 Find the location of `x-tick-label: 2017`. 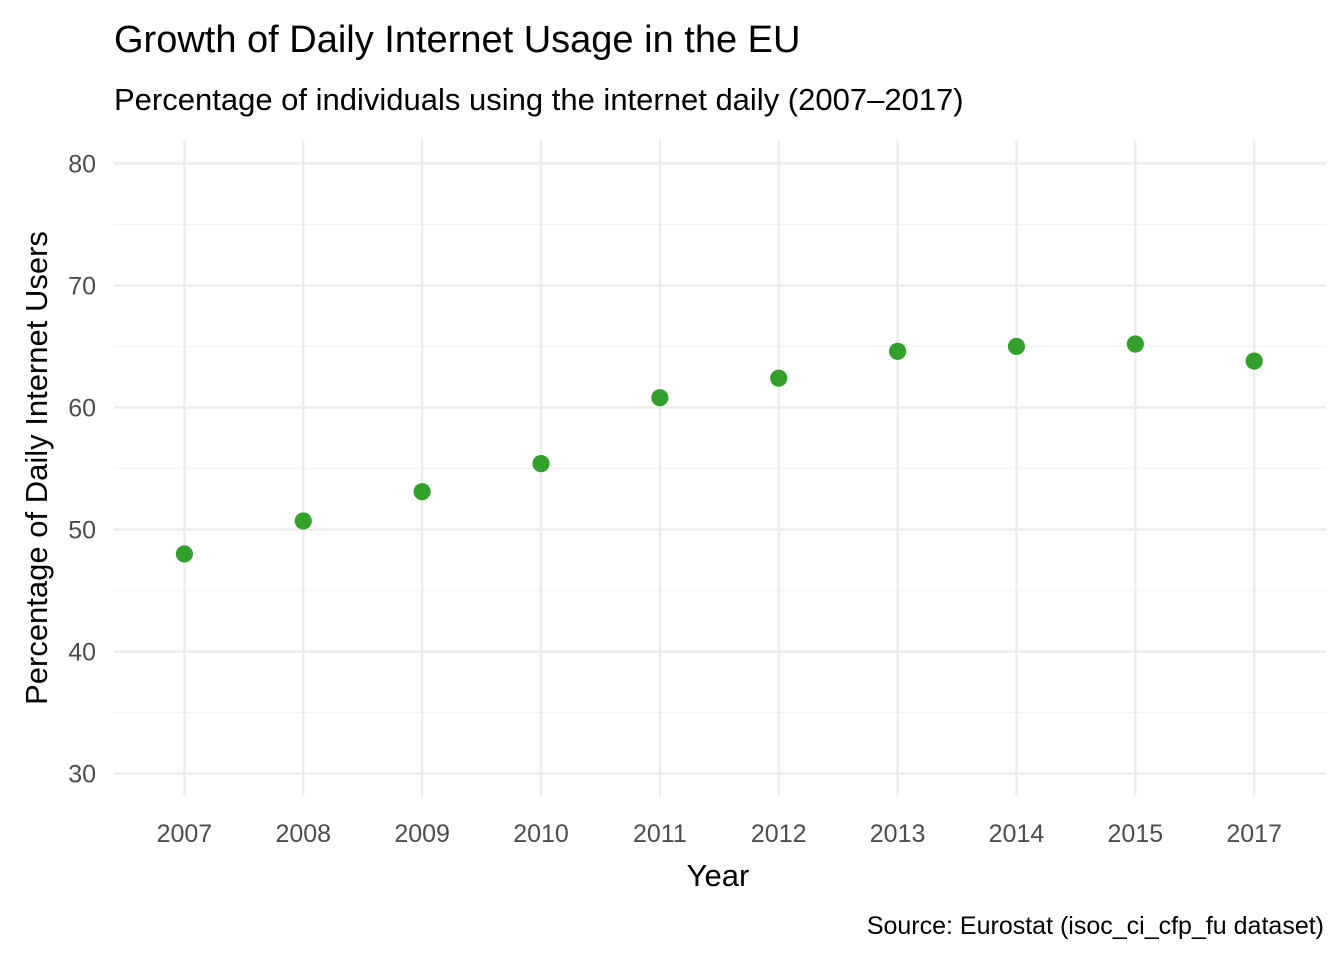

x-tick-label: 2017 is located at coordinates (1254, 834).